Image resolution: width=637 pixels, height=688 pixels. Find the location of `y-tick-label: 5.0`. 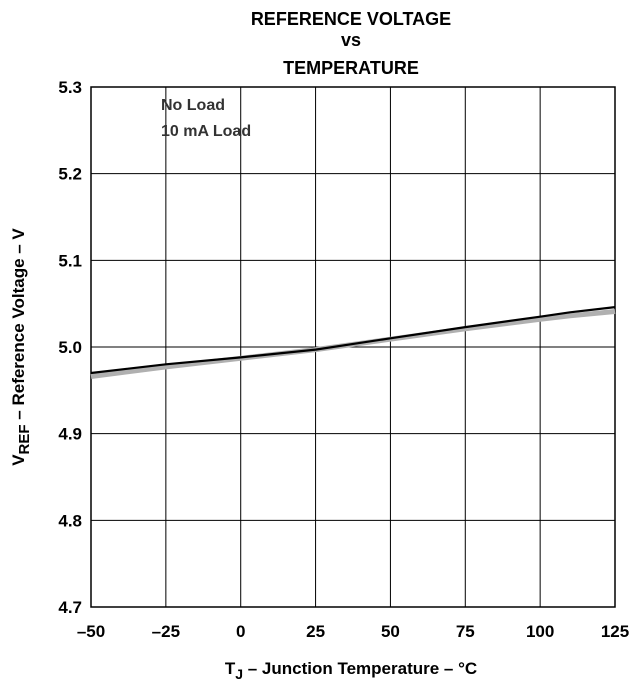

y-tick-label: 5.0 is located at coordinates (70, 347).